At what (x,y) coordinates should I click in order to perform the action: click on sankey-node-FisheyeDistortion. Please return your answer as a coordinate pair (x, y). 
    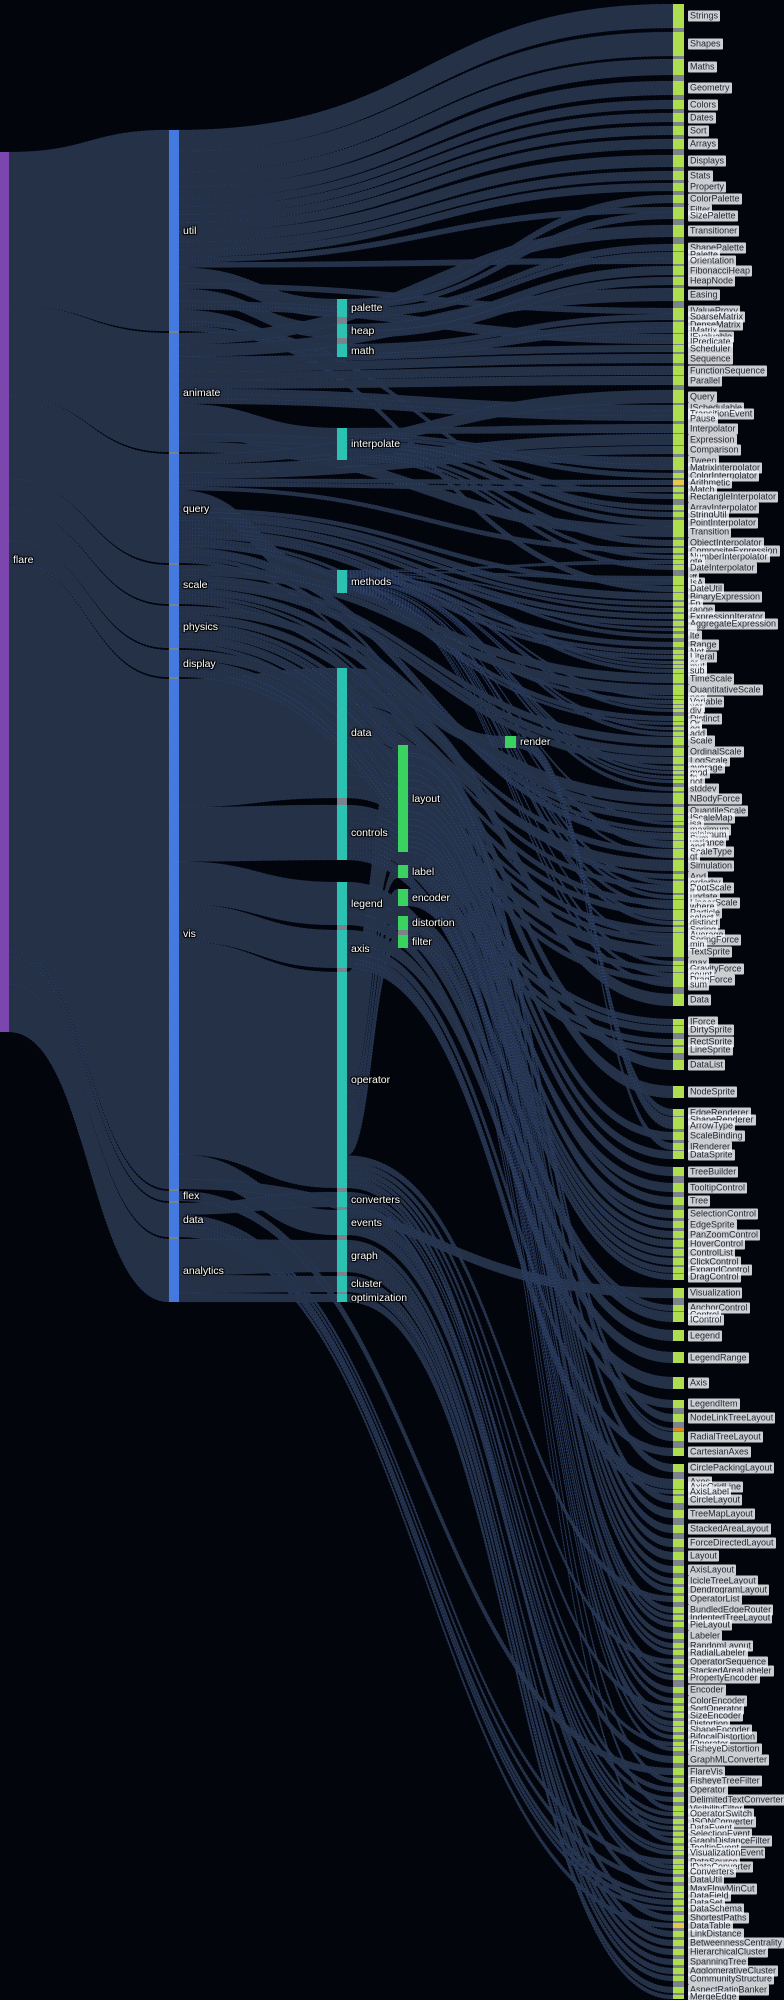
    Looking at the image, I should click on (678, 1749).